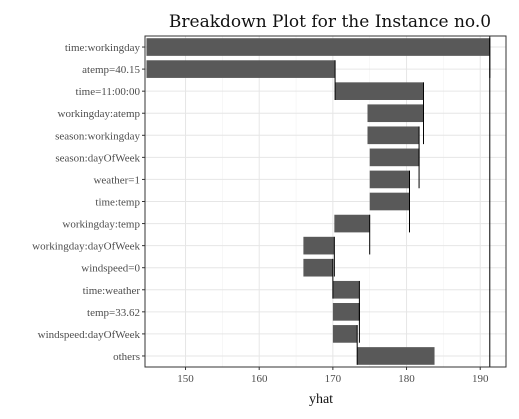 This screenshot has height=419, width=519. What do you see at coordinates (394, 157) in the screenshot?
I see `bar-season-dayofweek` at bounding box center [394, 157].